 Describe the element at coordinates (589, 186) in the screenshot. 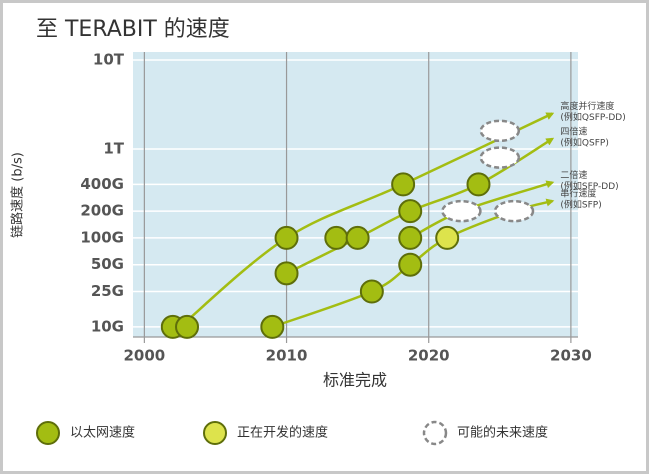

I see `trend-label: (例如SFP-DD)` at that location.